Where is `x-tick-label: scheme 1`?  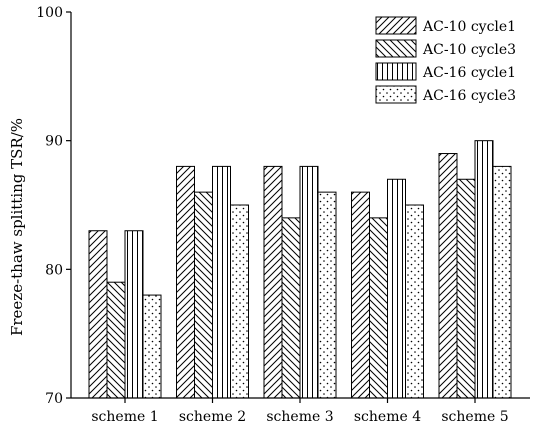
x-tick-label: scheme 1 is located at coordinates (124, 417).